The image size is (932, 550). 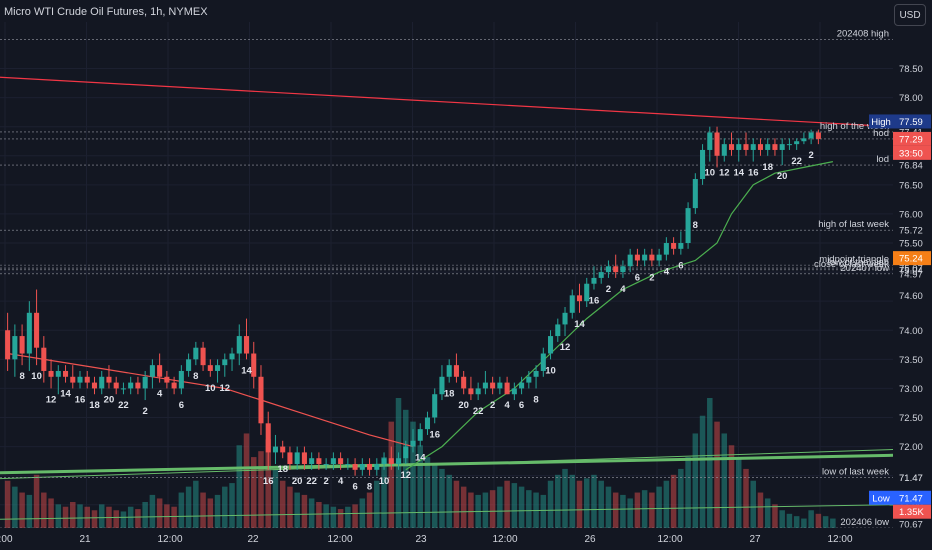 I want to click on level-label: high of last week, so click(x=853, y=224).